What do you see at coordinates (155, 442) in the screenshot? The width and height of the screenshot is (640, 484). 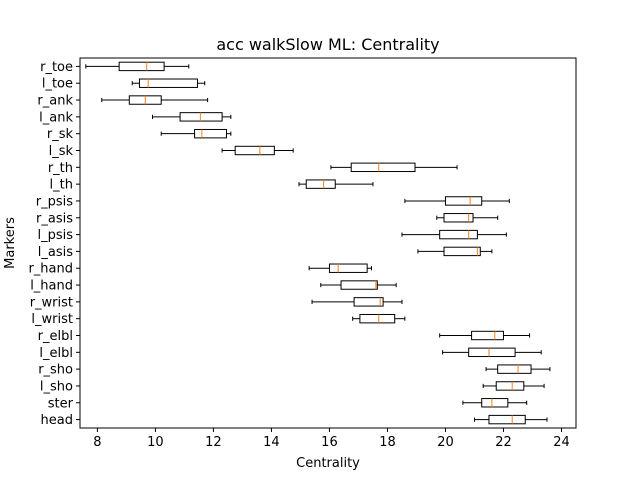 I see `x-tick-label: 10` at bounding box center [155, 442].